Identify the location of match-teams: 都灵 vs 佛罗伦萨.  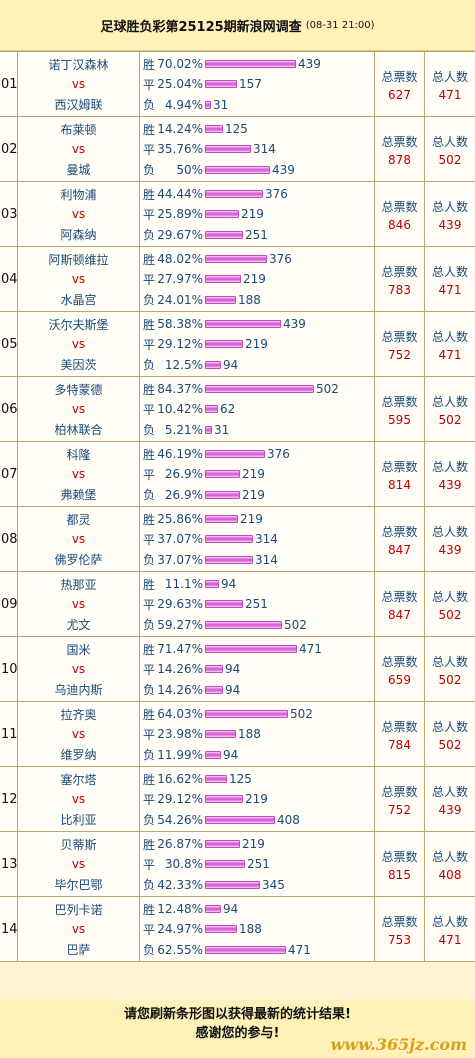
(79, 539).